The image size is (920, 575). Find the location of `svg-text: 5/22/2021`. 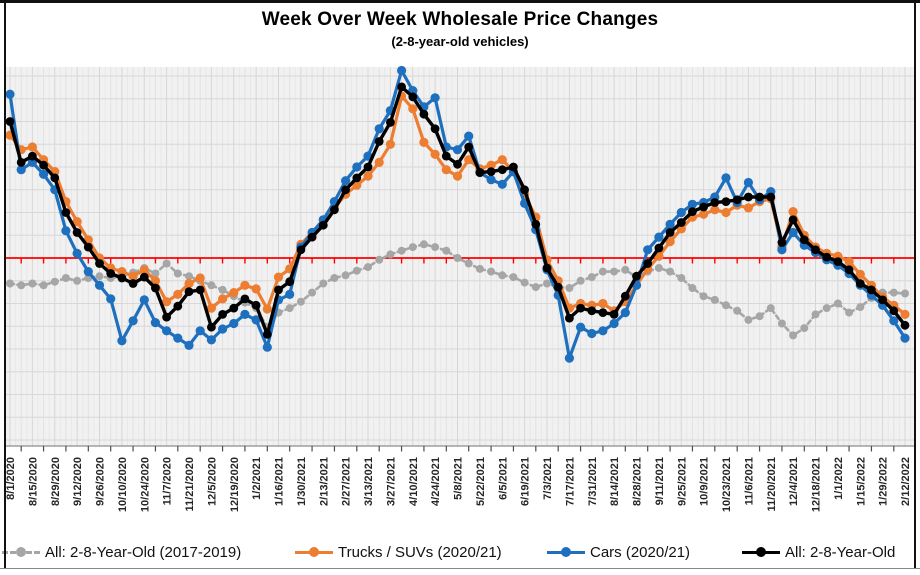

svg-text: 5/22/2021 is located at coordinates (481, 481).